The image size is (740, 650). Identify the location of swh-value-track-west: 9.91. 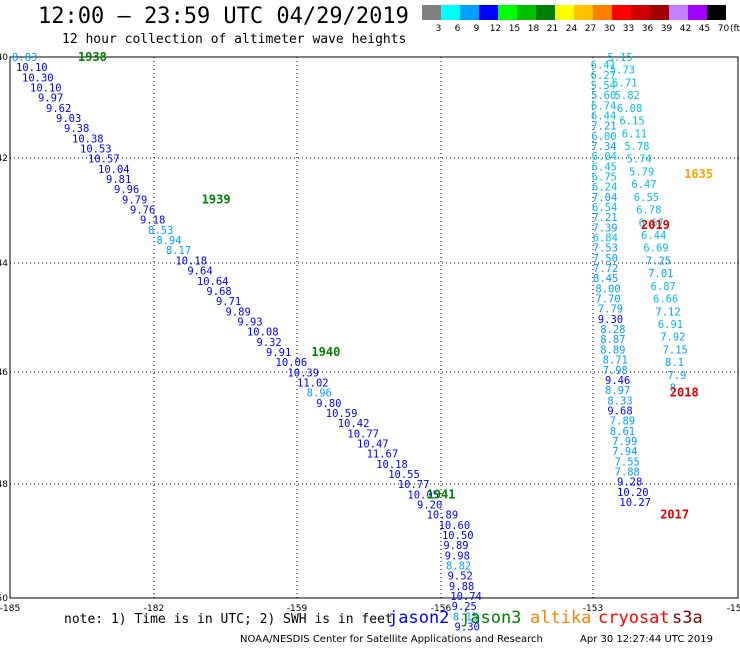
(278, 353).